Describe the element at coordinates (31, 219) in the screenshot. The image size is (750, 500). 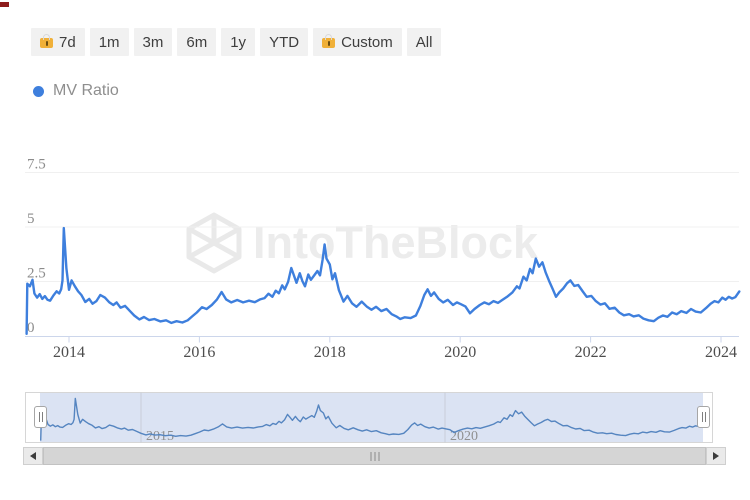
I see `y-axis-tick-label: 5` at that location.